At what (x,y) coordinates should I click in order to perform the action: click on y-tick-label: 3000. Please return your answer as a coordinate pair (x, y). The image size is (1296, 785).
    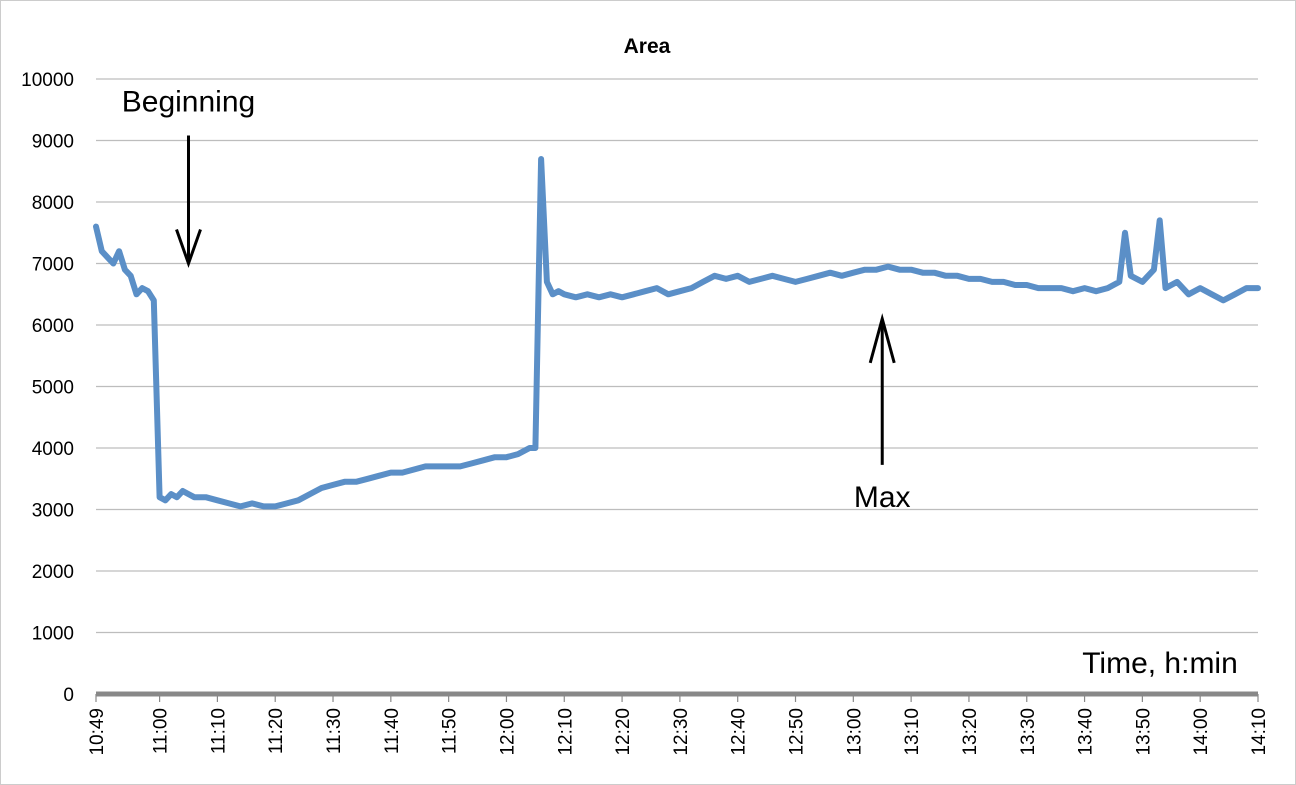
    Looking at the image, I should click on (53, 511).